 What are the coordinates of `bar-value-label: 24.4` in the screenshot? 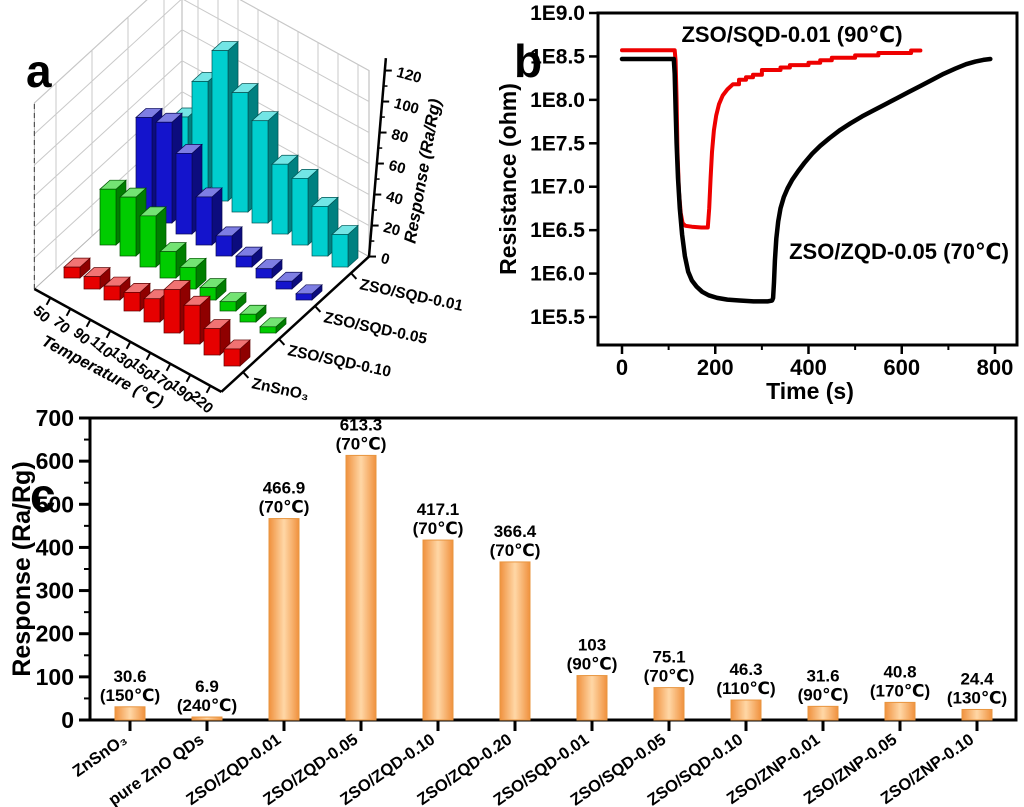 It's located at (977, 678).